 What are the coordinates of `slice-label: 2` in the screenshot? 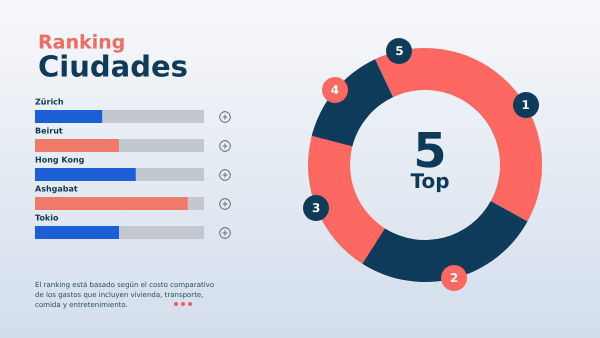 It's located at (454, 278).